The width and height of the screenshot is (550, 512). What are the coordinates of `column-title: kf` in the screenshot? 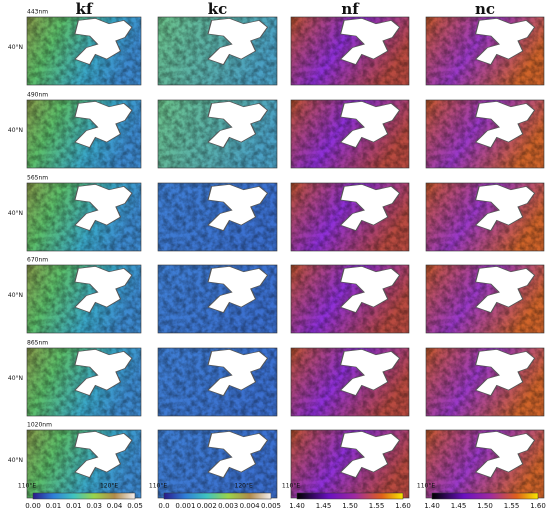 It's located at (85, 9).